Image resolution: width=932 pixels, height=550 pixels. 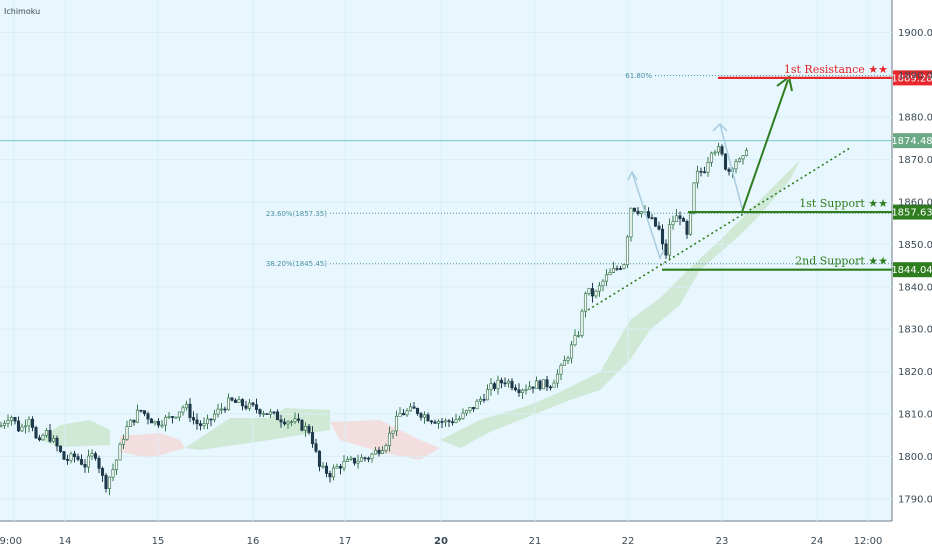 I want to click on level-price-value: 1844.04, so click(x=911, y=270).